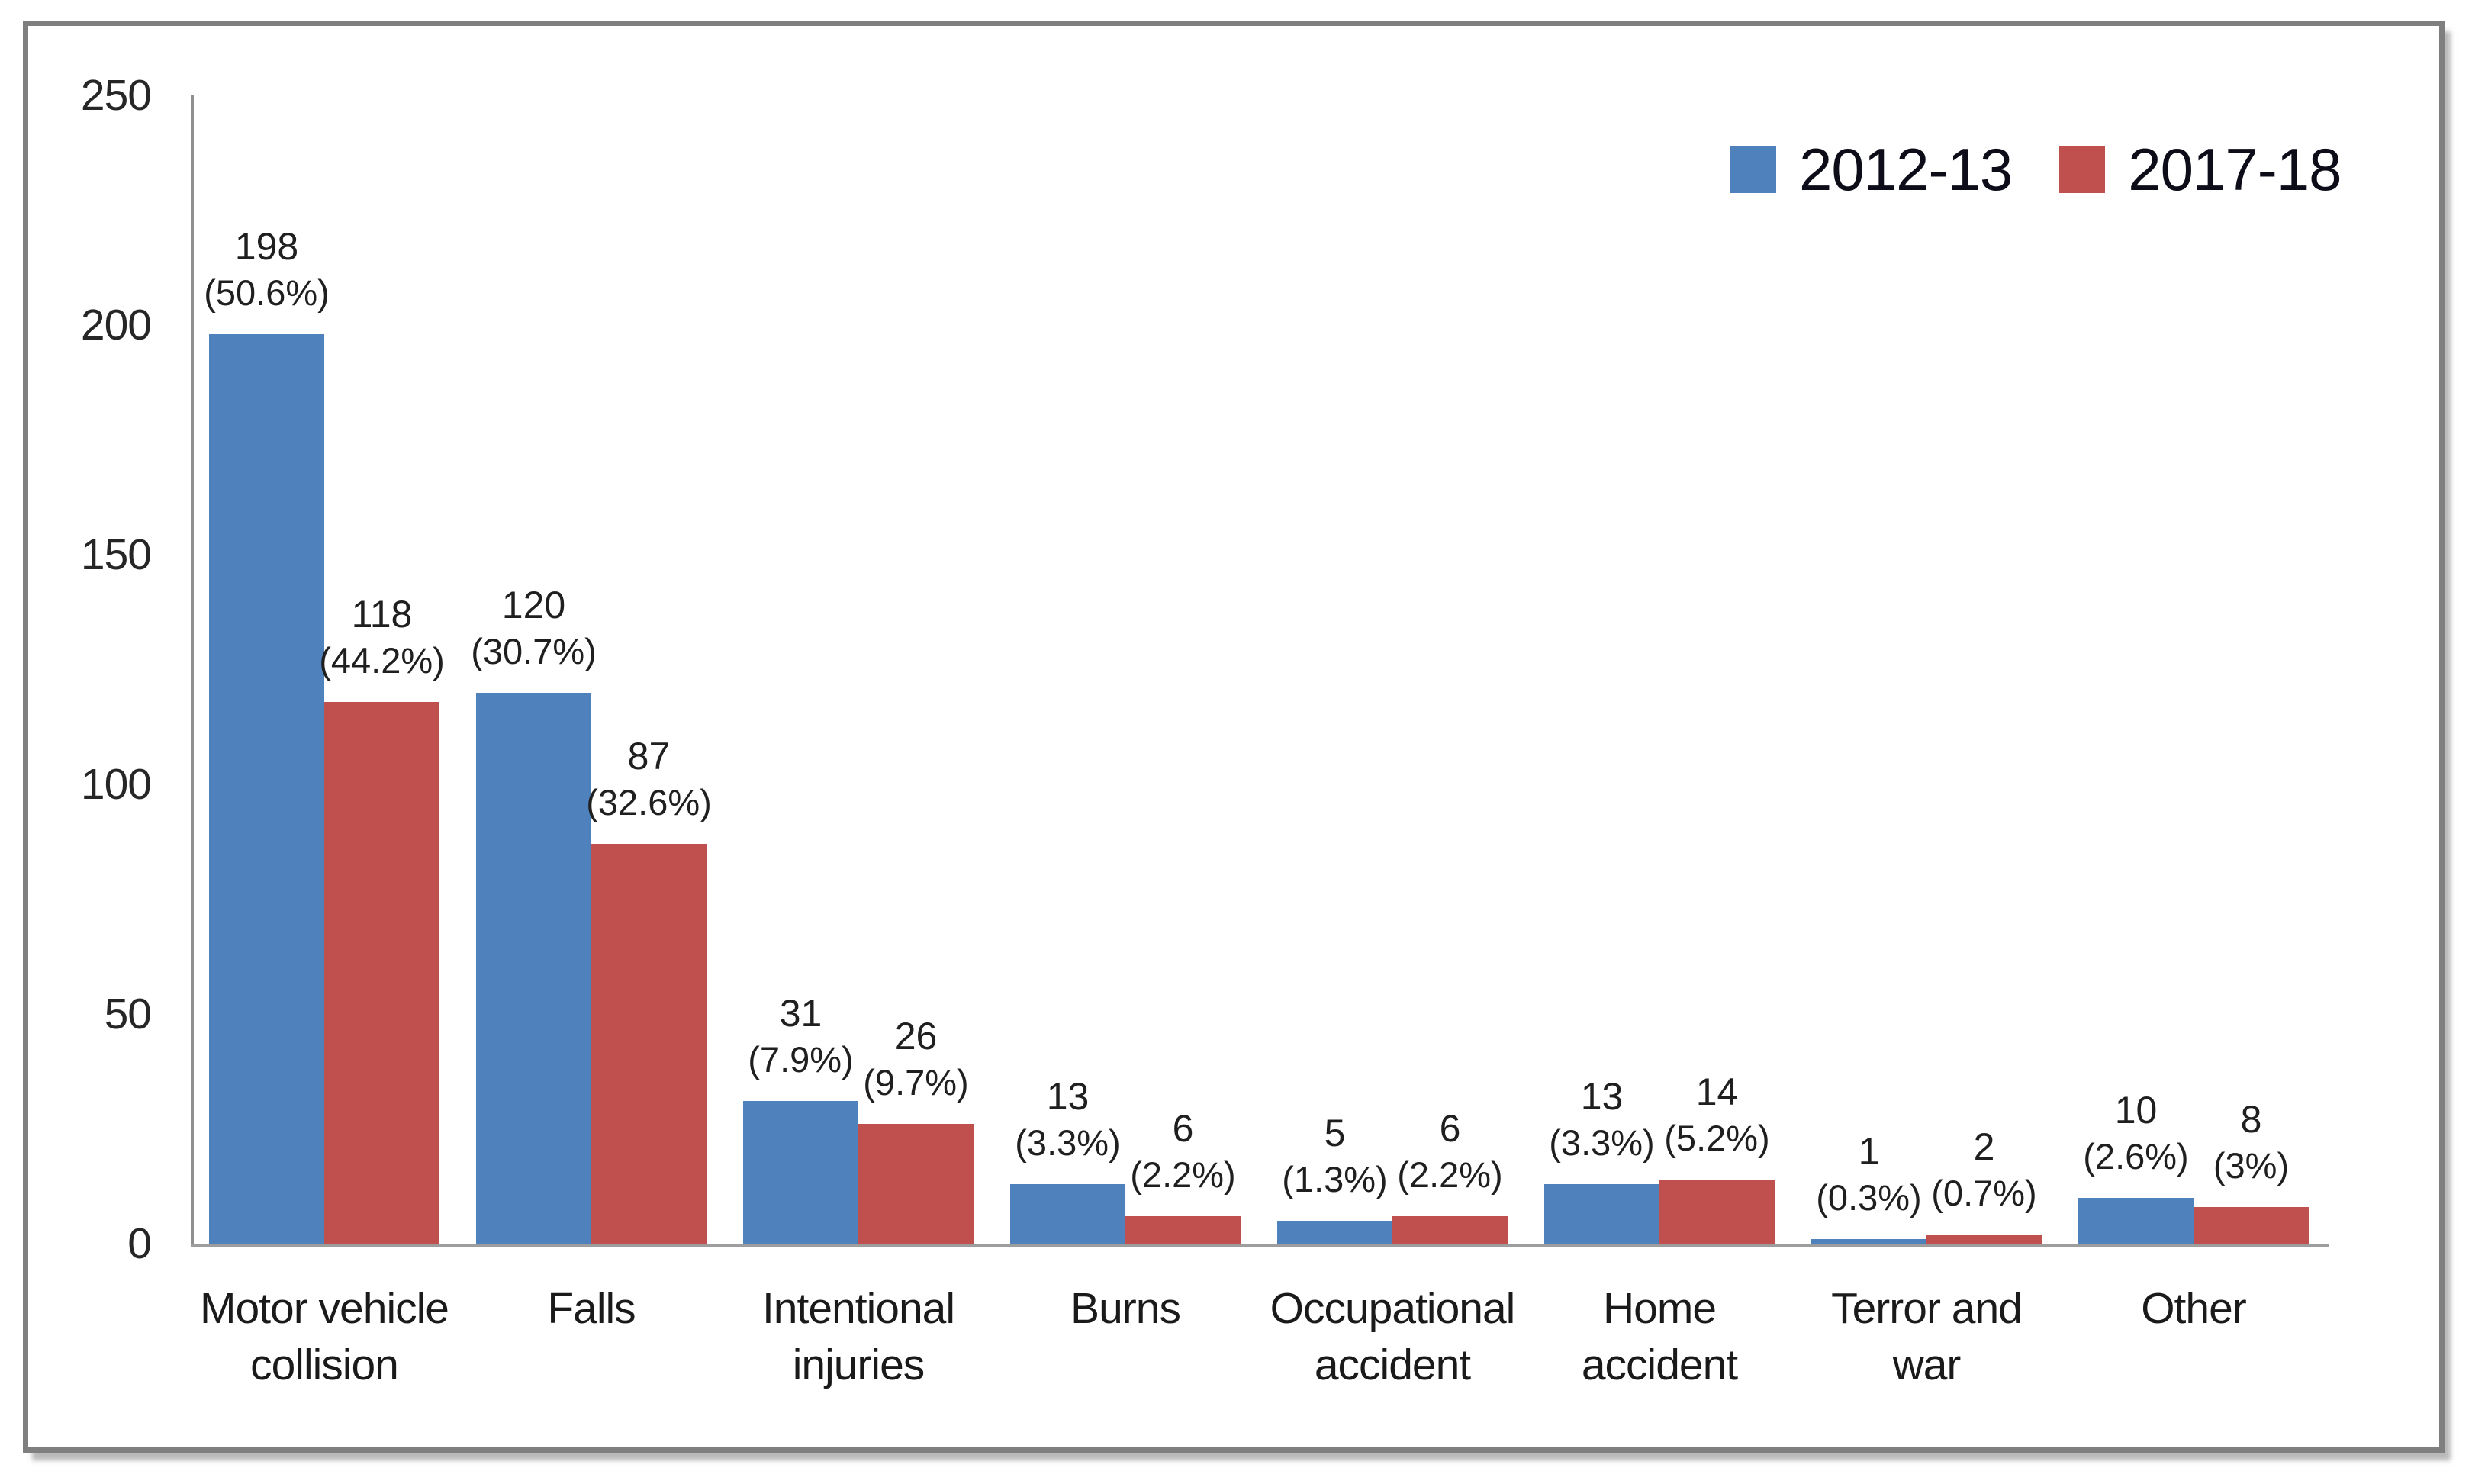  I want to click on category-terror-and-war: 1 (0.3%) 2 (0.7%), so click(1926, 669).